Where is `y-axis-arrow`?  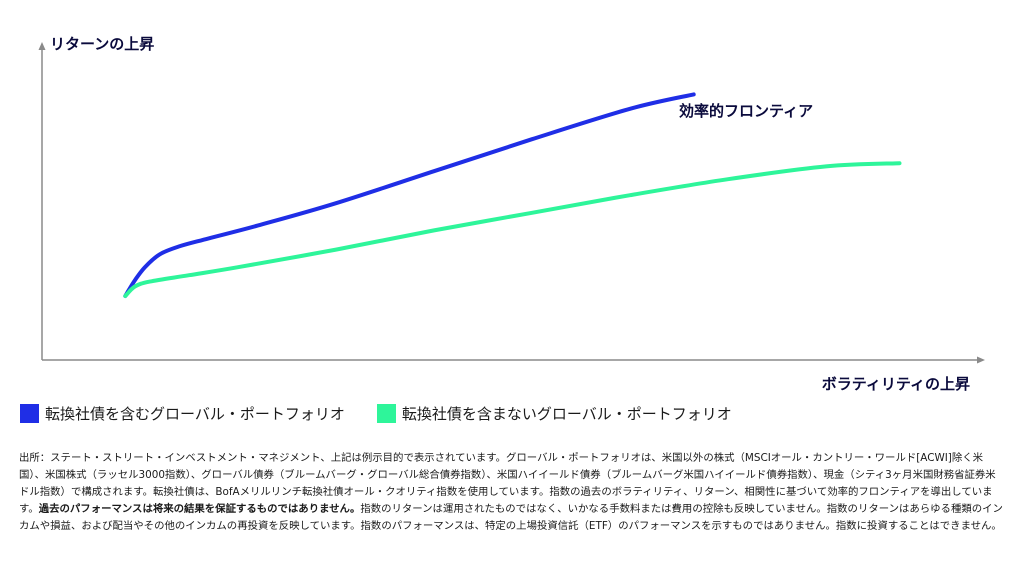
y-axis-arrow is located at coordinates (42, 46).